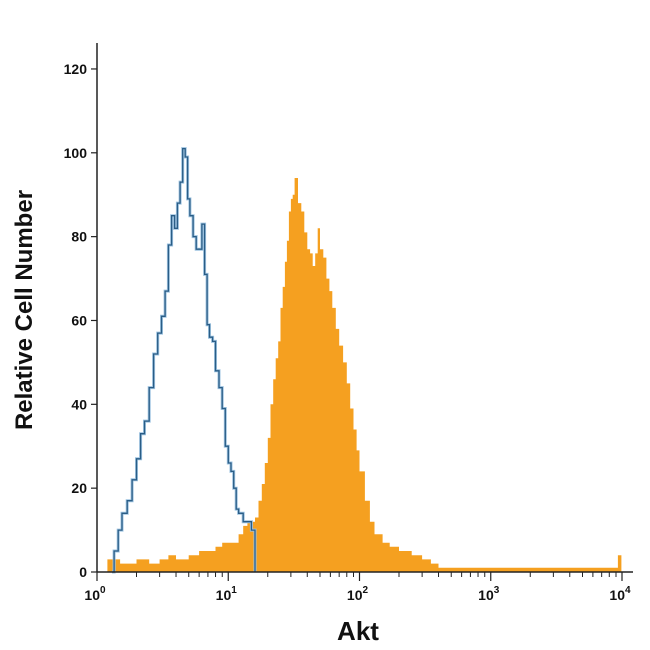 Image resolution: width=650 pixels, height=650 pixels. Describe the element at coordinates (76, 69) in the screenshot. I see `y-tick-label: 120` at that location.